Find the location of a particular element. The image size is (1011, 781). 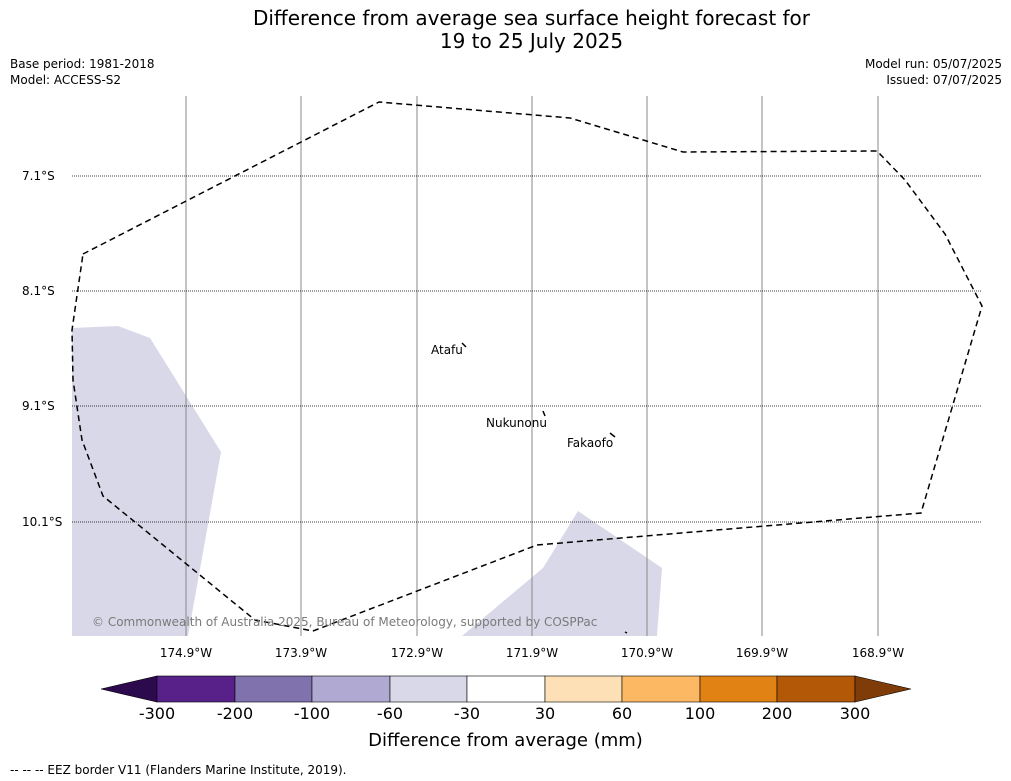

longitude-label: 174.9°W is located at coordinates (186, 653).